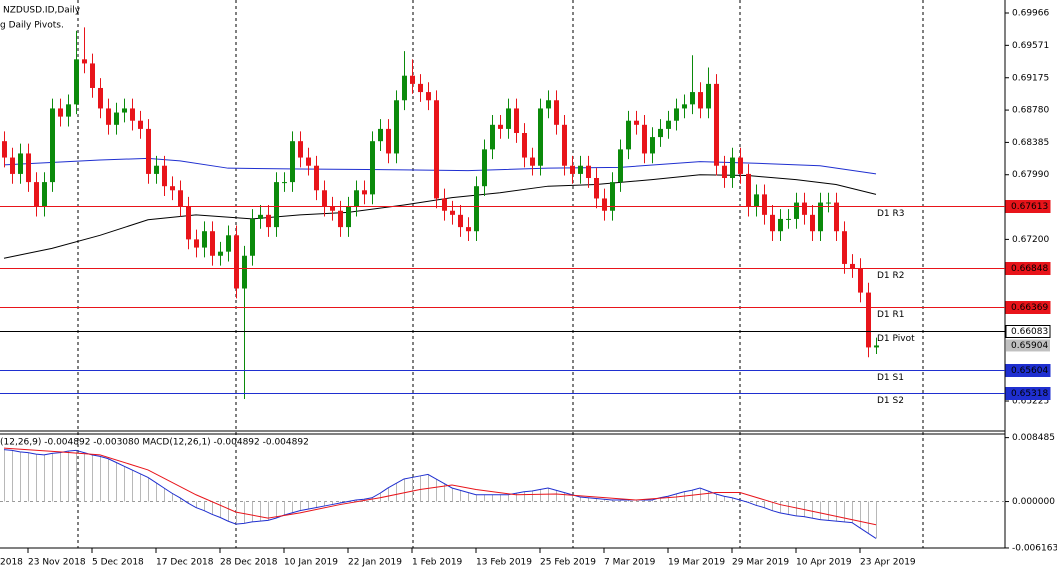 This screenshot has width=1057, height=575. What do you see at coordinates (1030, 402) in the screenshot?
I see `y-tick-label: 0.65225` at bounding box center [1030, 402].